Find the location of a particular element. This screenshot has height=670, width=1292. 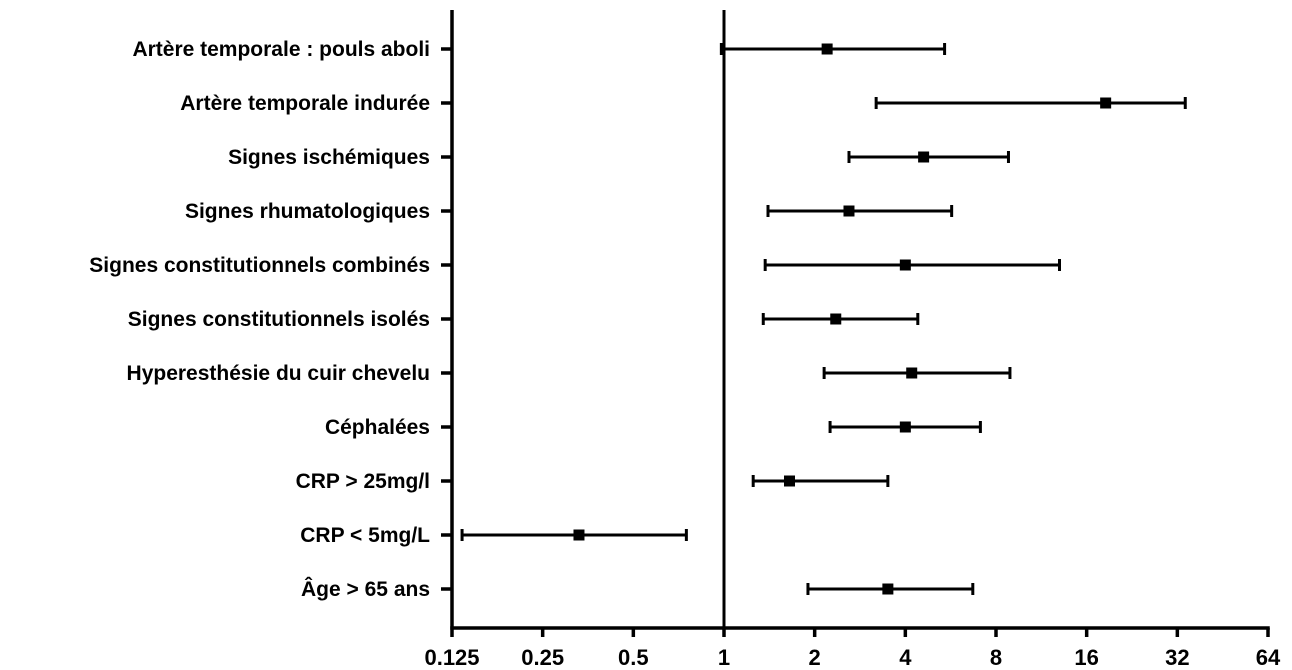

x-tick-label: 2 is located at coordinates (815, 657).